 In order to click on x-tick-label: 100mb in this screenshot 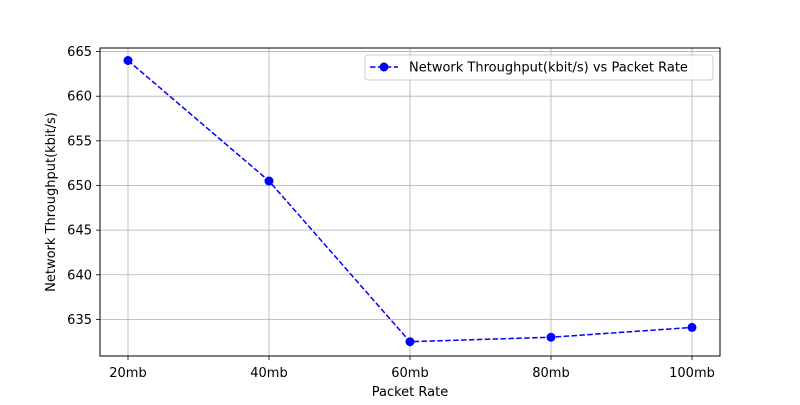, I will do `click(692, 373)`.